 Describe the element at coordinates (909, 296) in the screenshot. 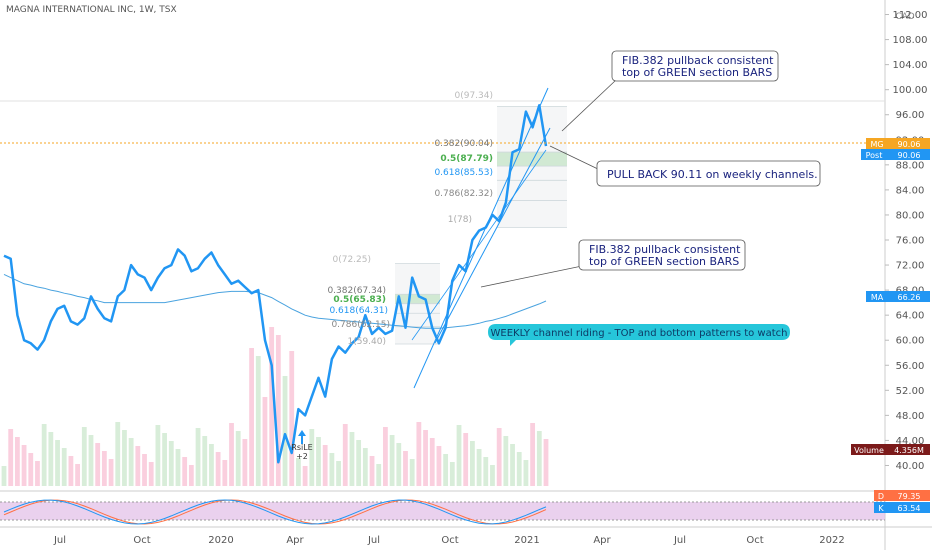

I see `ma-value-badge` at that location.